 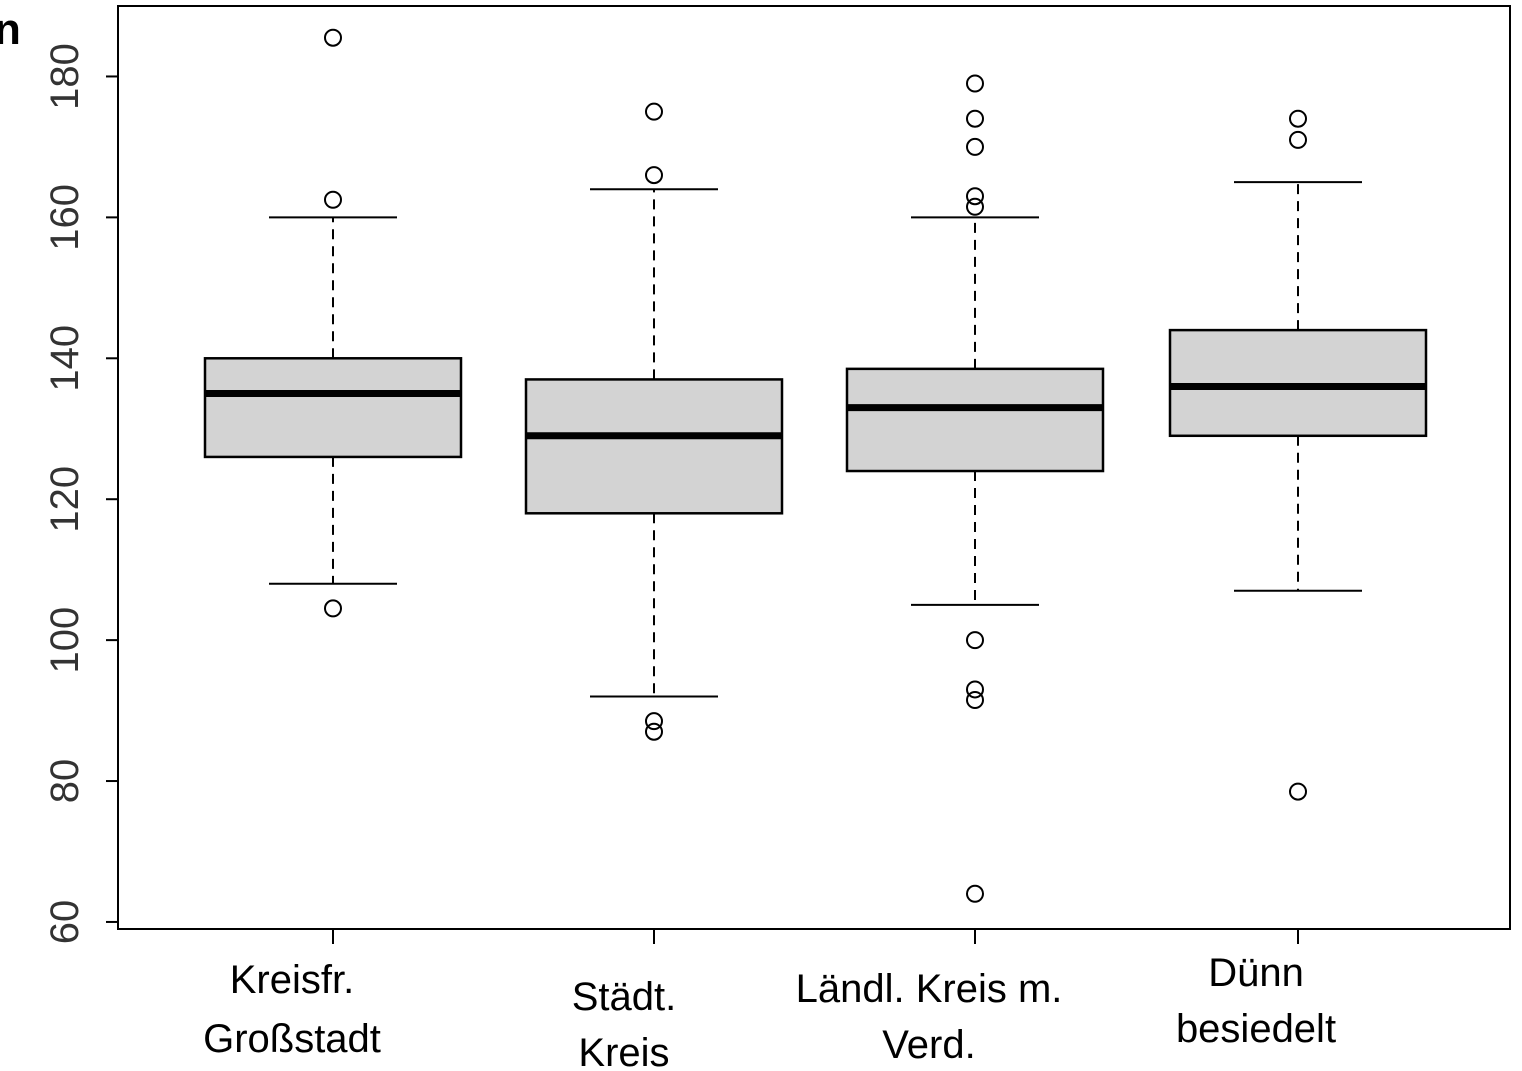 I want to click on cropped-heading-fragment: n, so click(x=10, y=29).